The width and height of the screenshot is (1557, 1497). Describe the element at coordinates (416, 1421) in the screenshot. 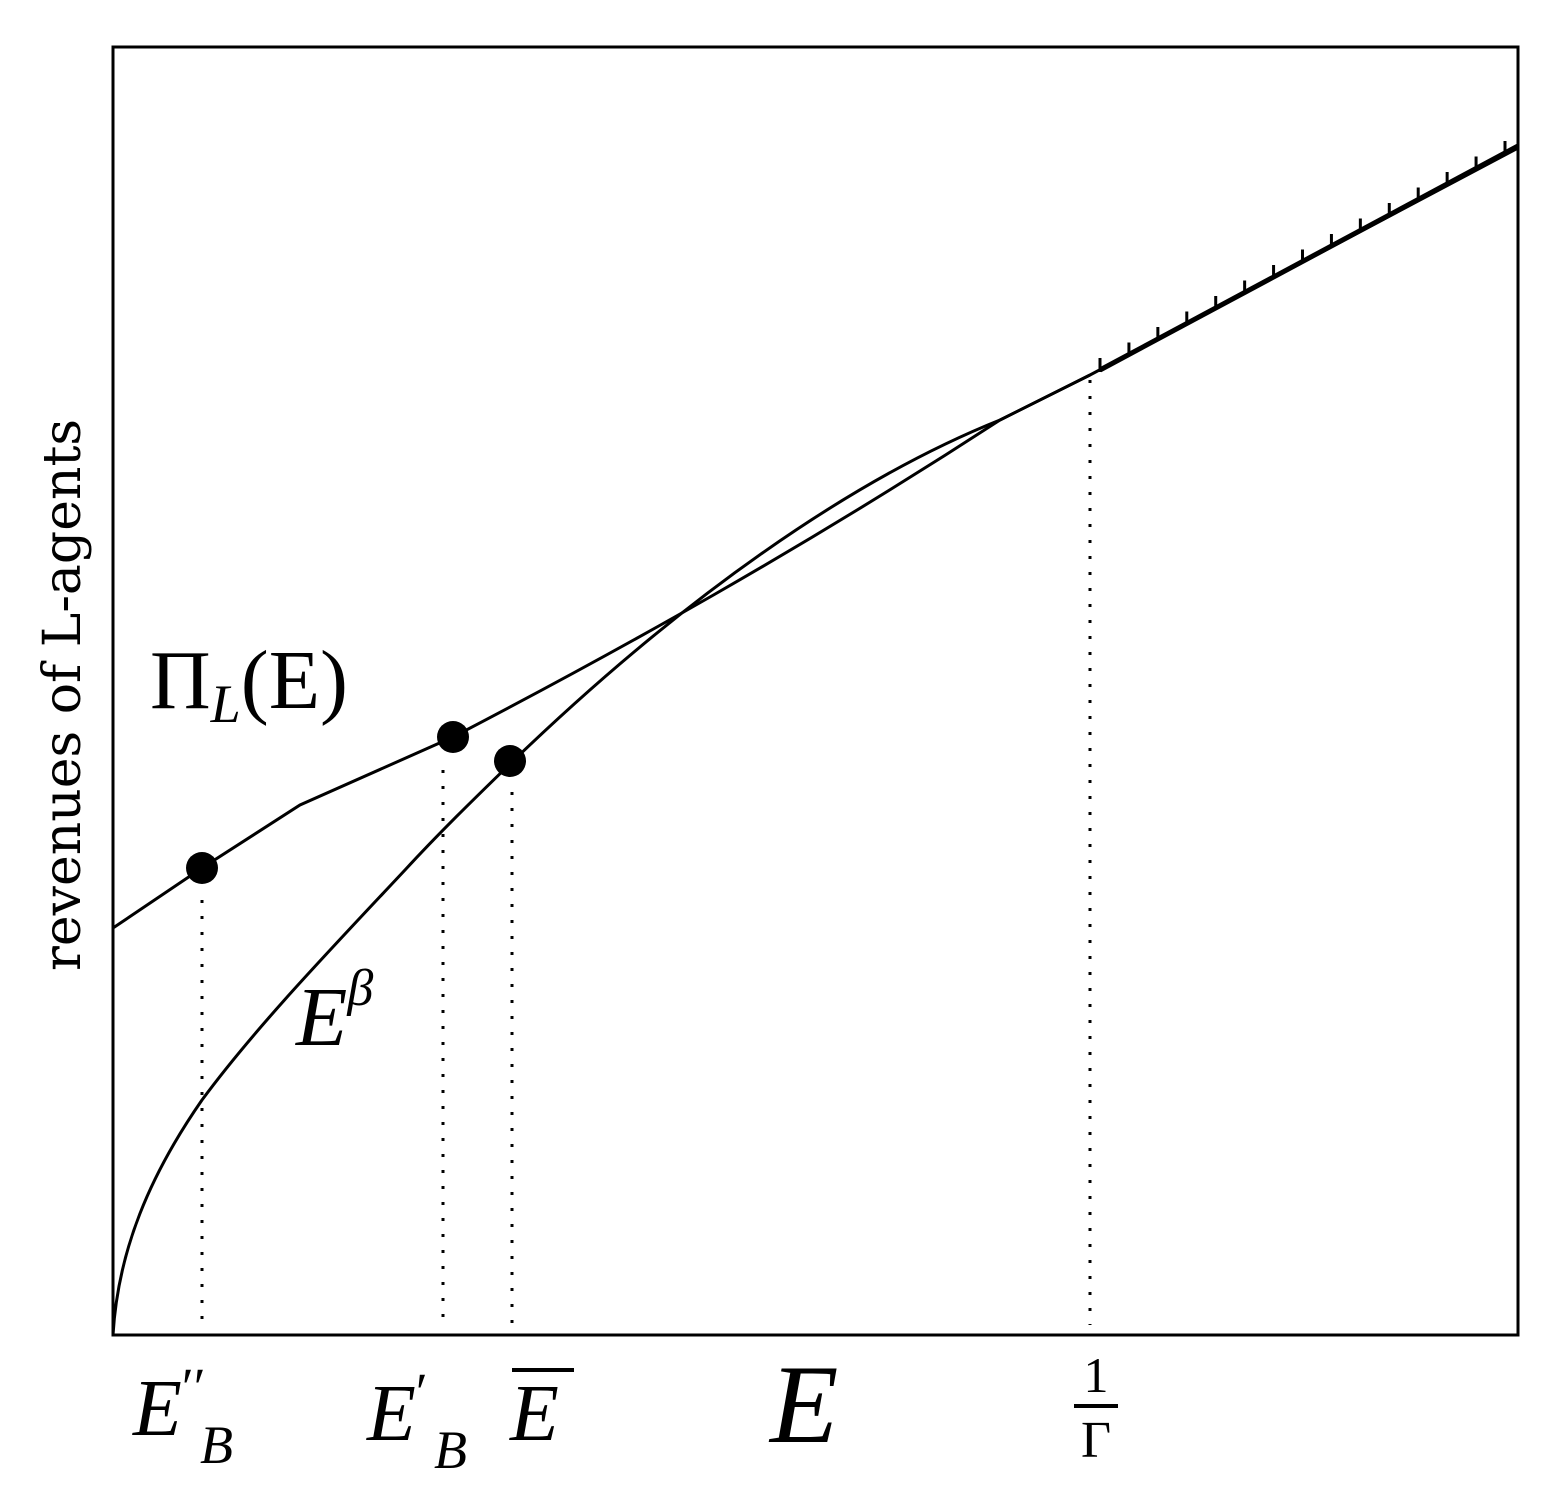

I see `tick-label-e-b-prime: E′B` at that location.